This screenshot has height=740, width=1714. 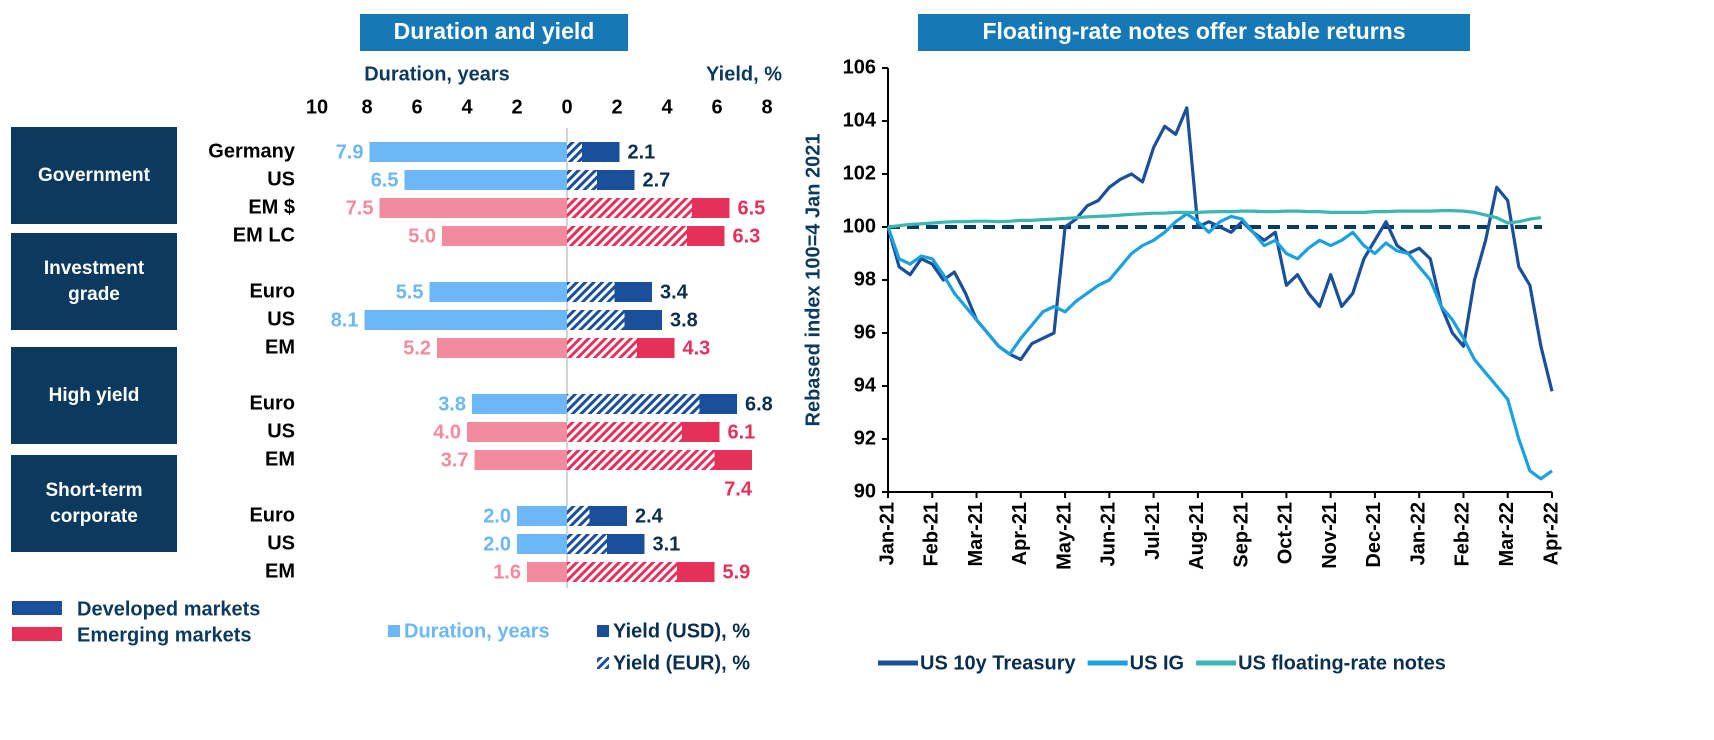 I want to click on duration-value-label: 3.7, so click(x=455, y=460).